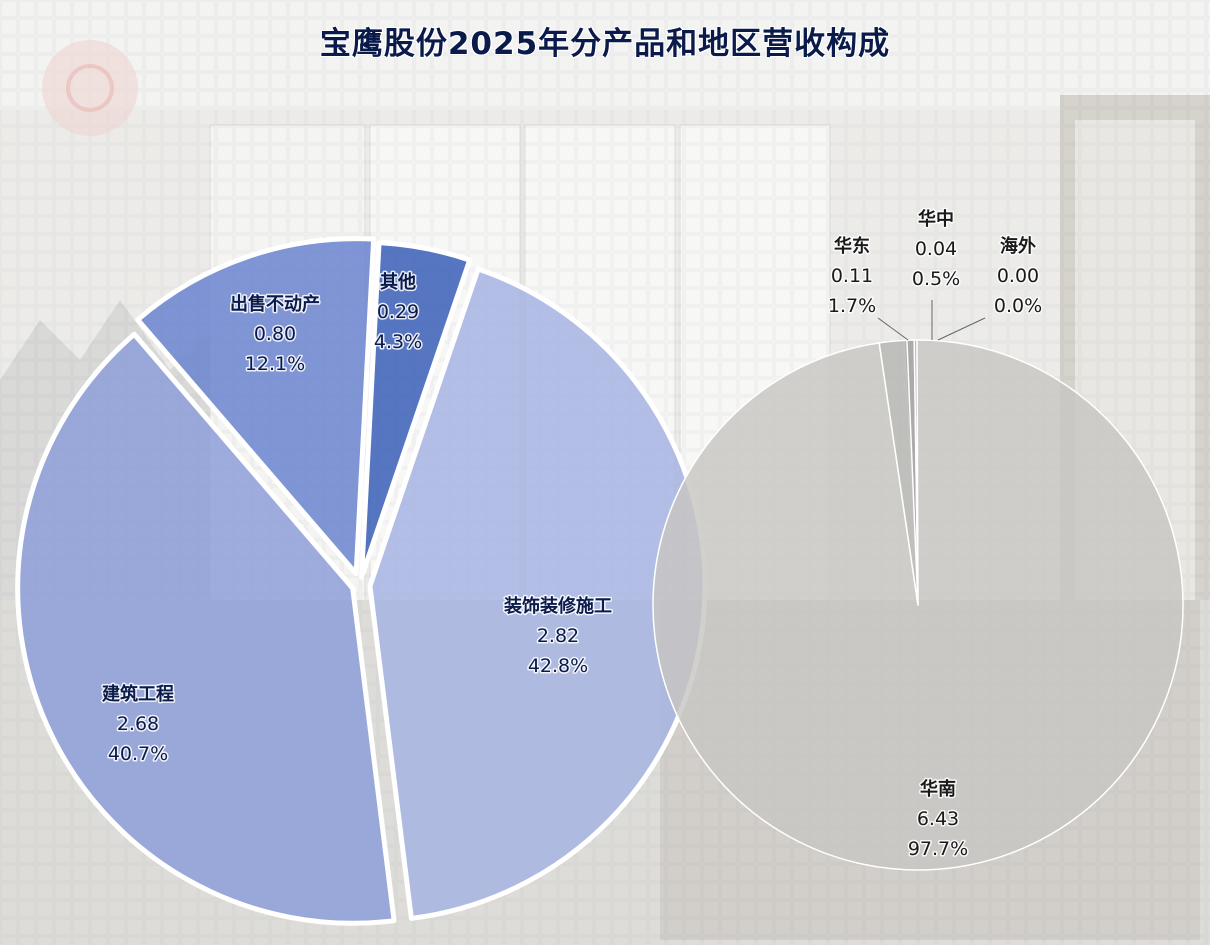  Describe the element at coordinates (938, 819) in the screenshot. I see `slice-label-value: 6.43` at that location.